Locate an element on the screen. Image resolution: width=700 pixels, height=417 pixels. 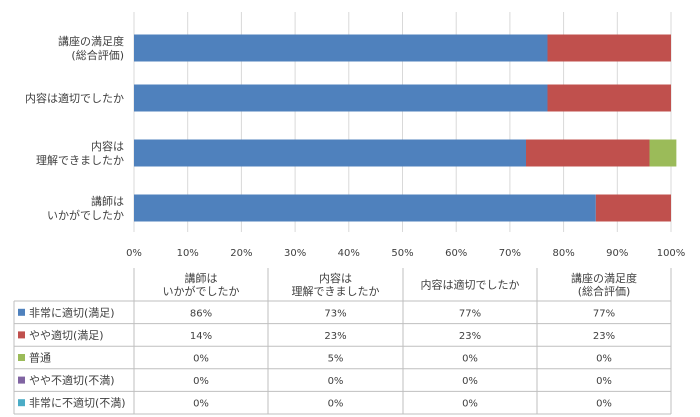
table-column-header: 理解できましたか is located at coordinates (336, 291).